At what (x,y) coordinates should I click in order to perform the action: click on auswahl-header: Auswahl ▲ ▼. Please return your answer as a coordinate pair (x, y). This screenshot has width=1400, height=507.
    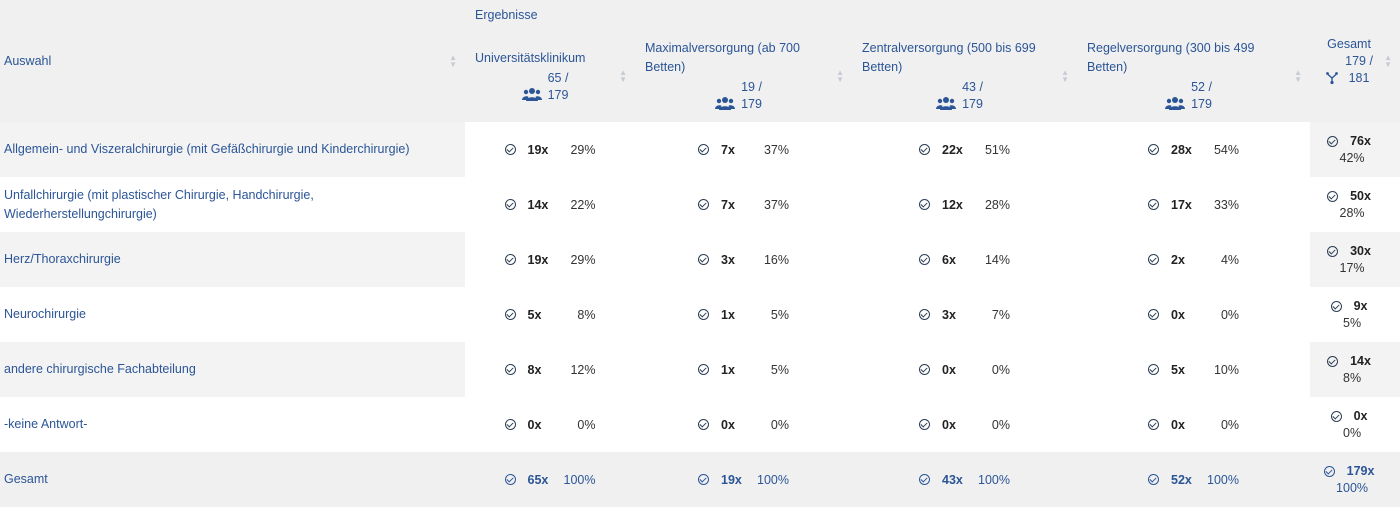
    Looking at the image, I should click on (232, 61).